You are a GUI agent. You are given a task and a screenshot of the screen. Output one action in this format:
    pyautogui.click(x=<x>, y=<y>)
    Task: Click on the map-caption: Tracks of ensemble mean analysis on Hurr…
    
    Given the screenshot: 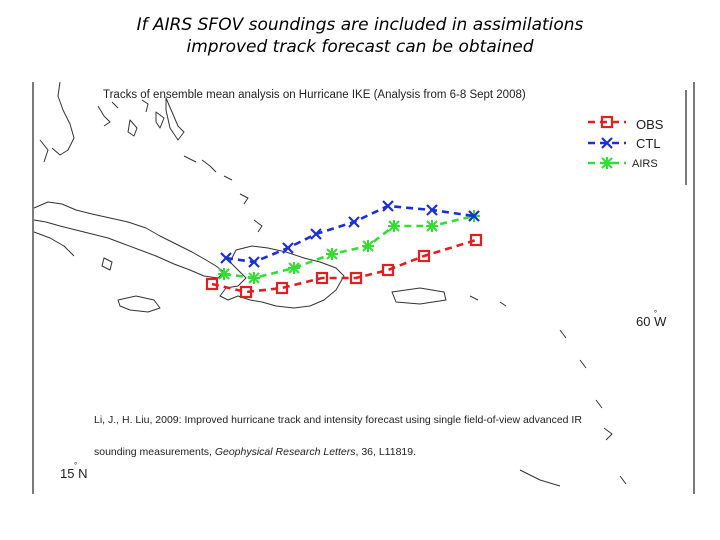 What is the action you would take?
    pyautogui.click(x=314, y=95)
    